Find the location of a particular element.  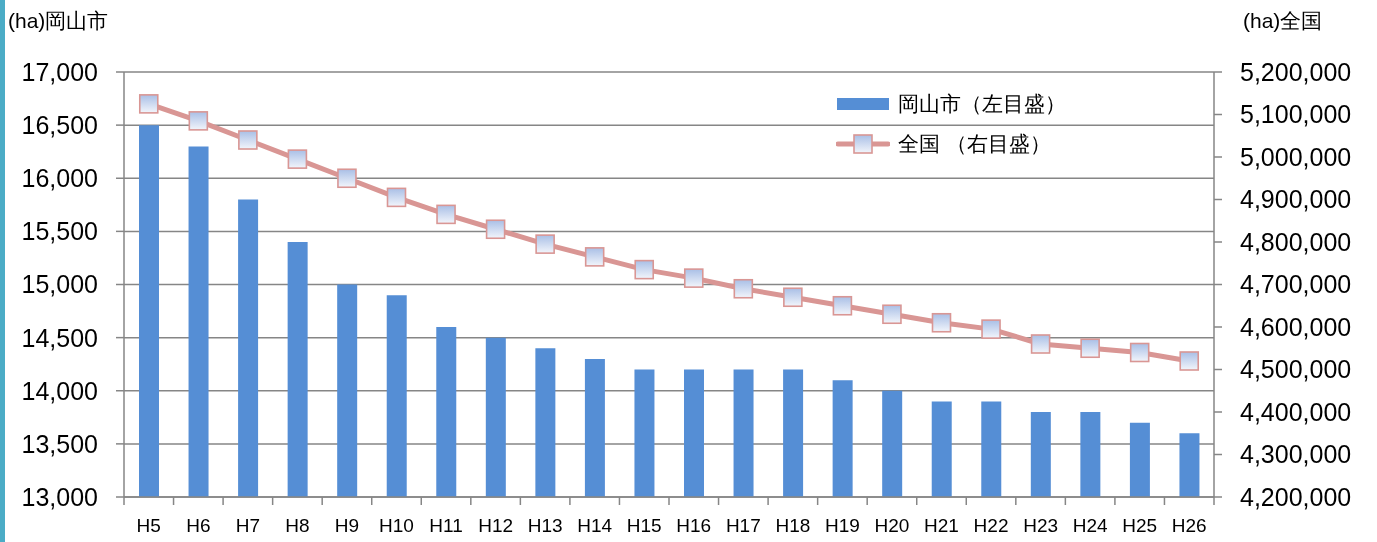

y2-tick-label: 4,800,000 is located at coordinates (1296, 241).